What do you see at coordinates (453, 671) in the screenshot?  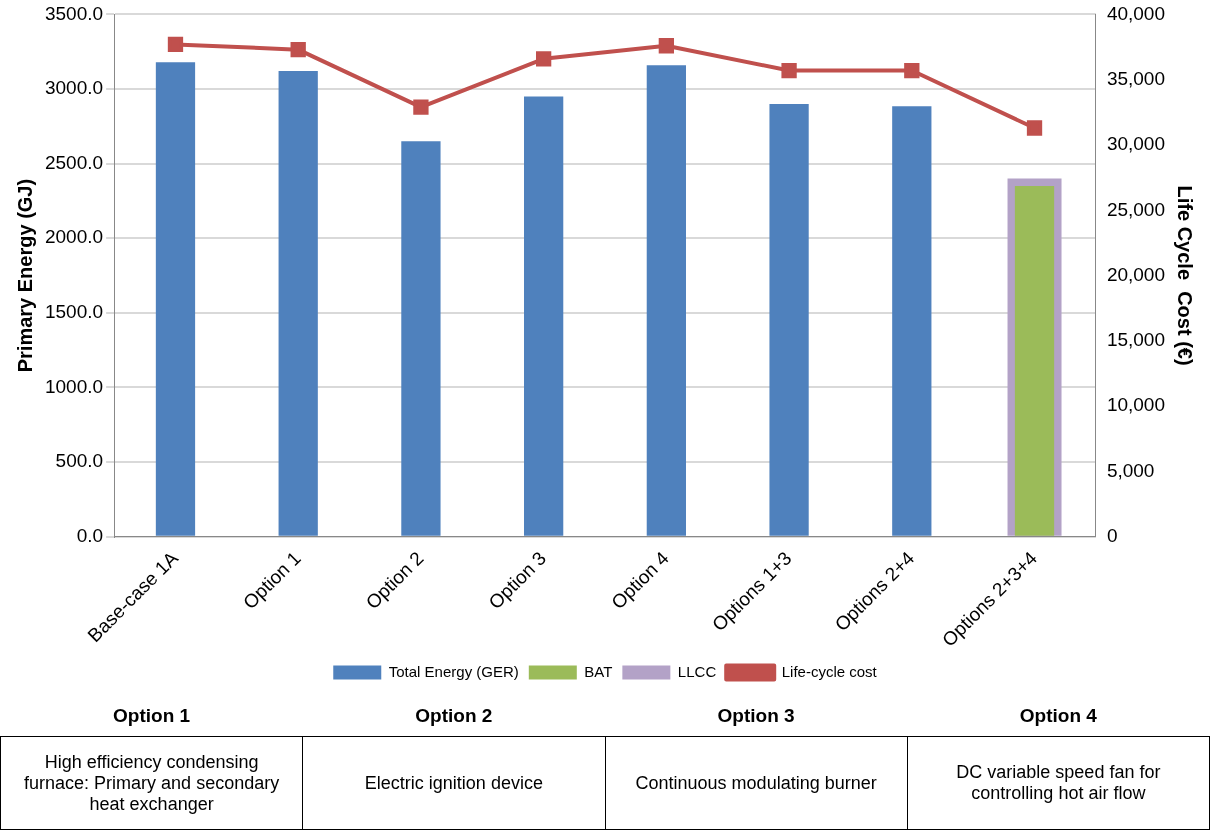 I see `legend-label: Total Energy (GER)` at bounding box center [453, 671].